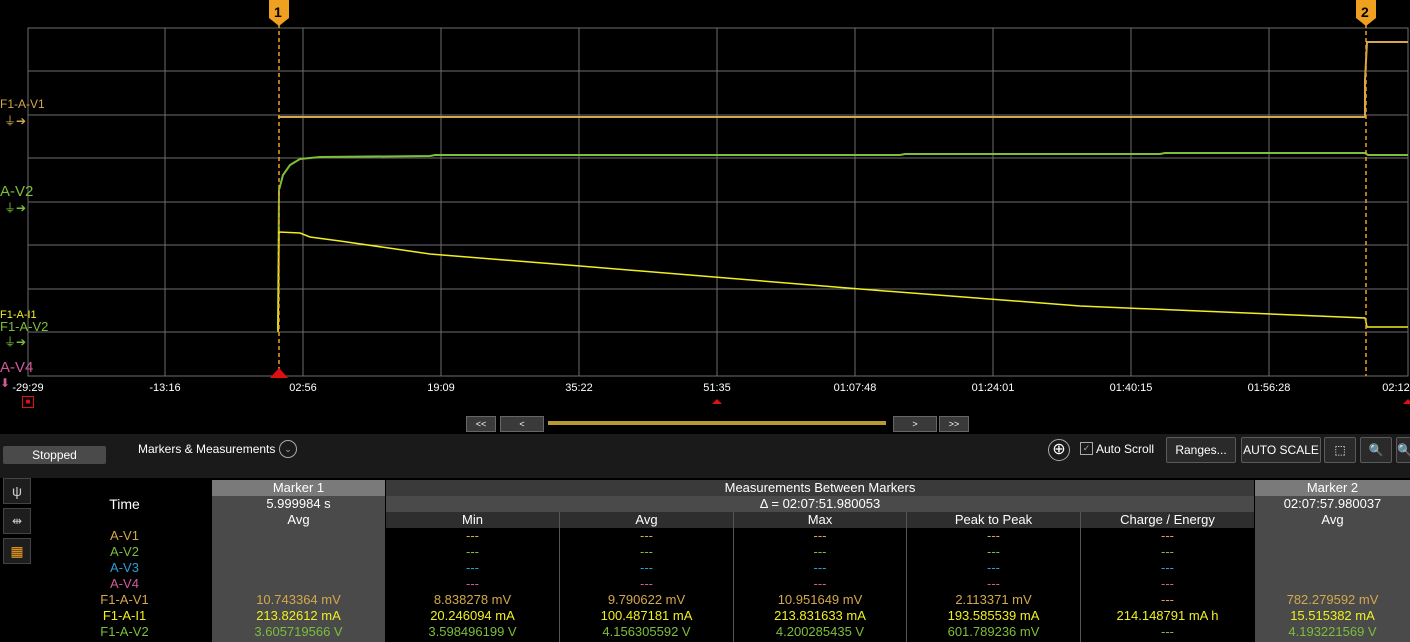 This screenshot has width=1410, height=642. What do you see at coordinates (723, 552) in the screenshot?
I see `table-row: A-V2 --- --- --- --- ---` at bounding box center [723, 552].